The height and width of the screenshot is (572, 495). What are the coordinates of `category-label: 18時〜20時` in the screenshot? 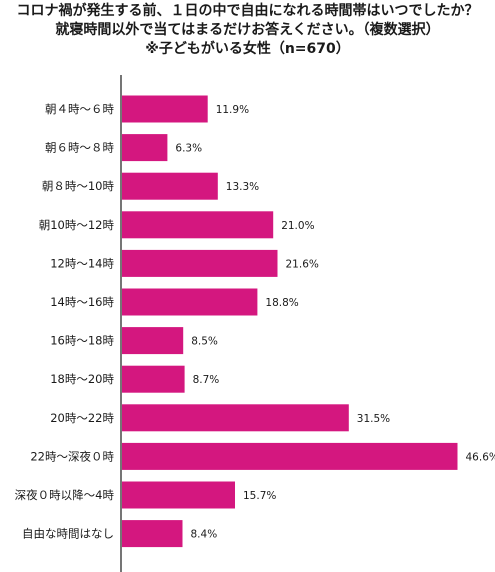 It's located at (82, 379).